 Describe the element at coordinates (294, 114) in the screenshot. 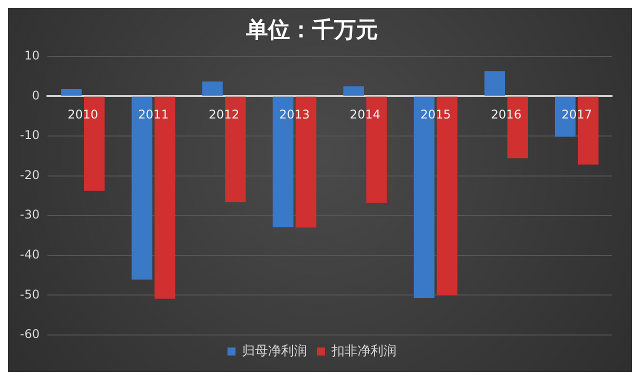

I see `x-tick-label: 2013` at that location.